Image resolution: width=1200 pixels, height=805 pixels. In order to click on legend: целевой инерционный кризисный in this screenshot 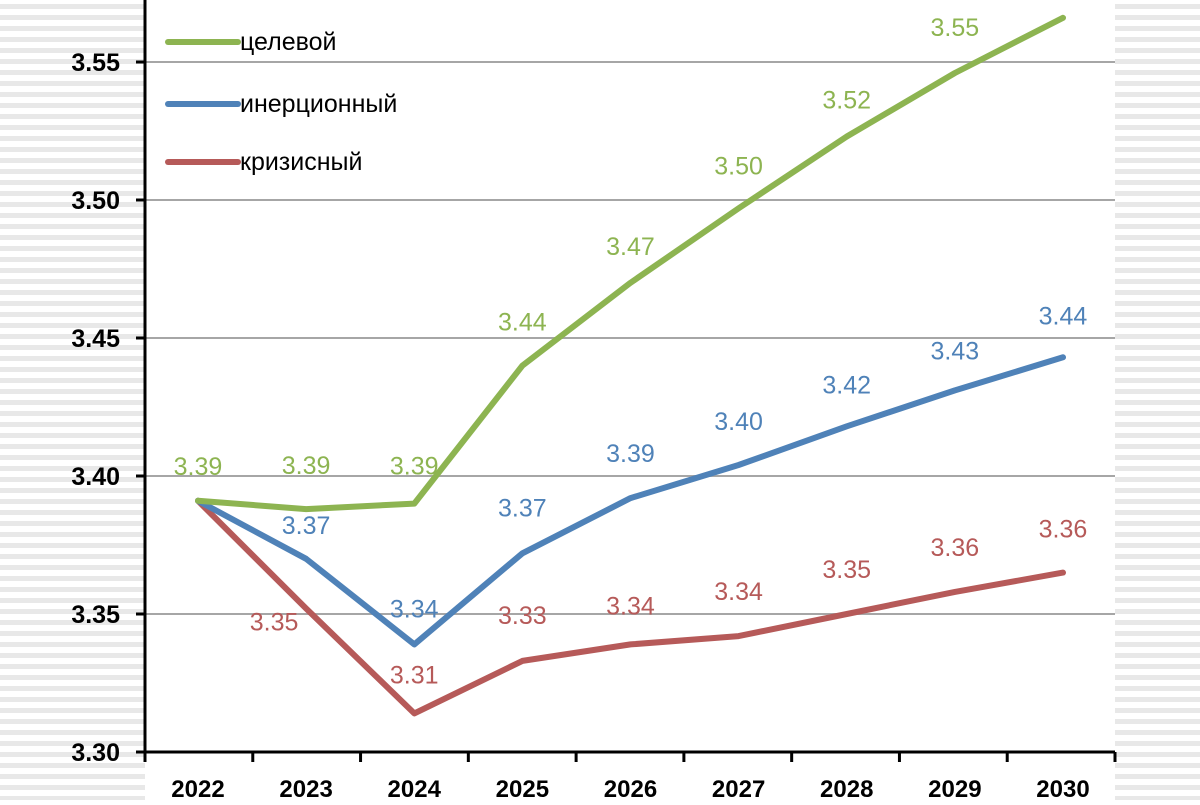, I will do `click(281, 102)`.